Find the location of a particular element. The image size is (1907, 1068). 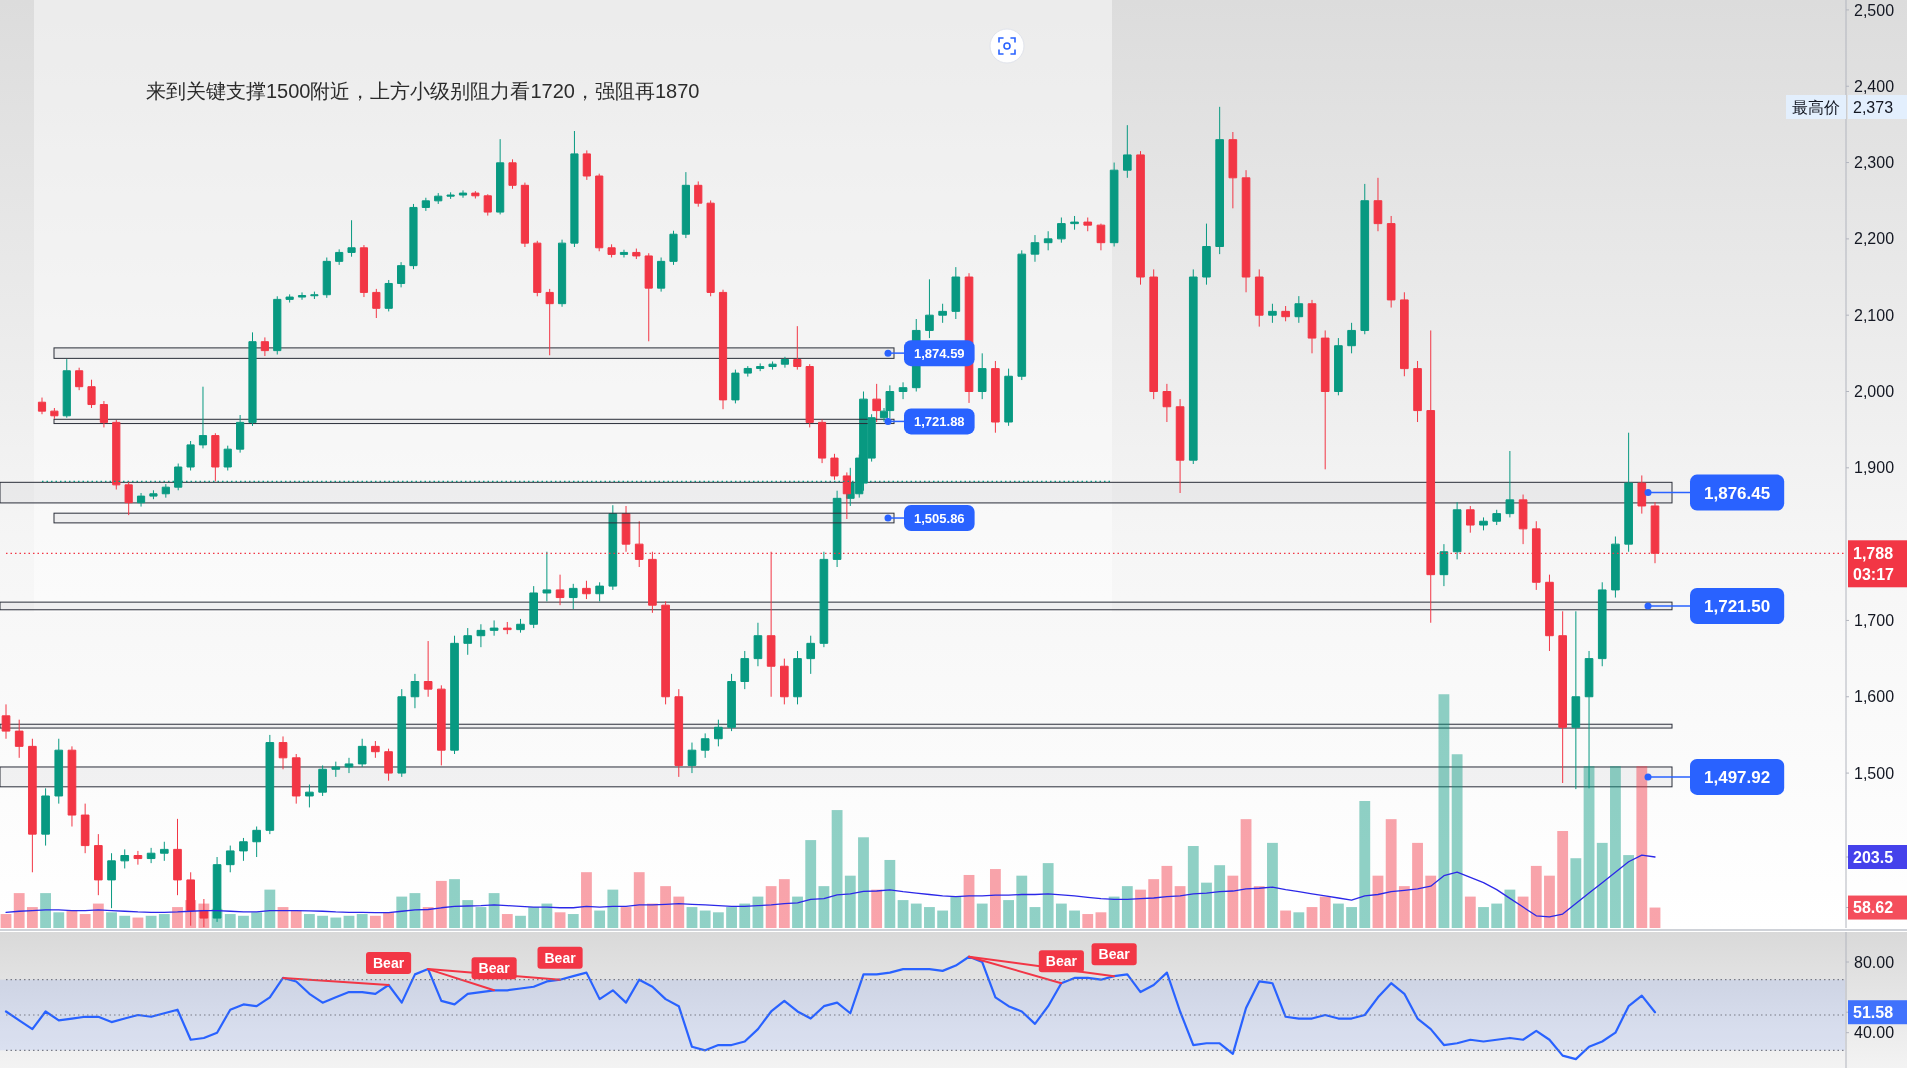

y-tick-label: 1,500 is located at coordinates (1874, 773).